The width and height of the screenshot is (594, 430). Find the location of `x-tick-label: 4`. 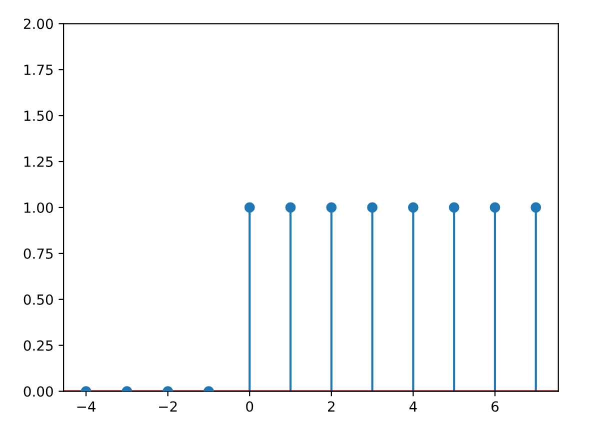

x-tick-label: 4 is located at coordinates (413, 406).